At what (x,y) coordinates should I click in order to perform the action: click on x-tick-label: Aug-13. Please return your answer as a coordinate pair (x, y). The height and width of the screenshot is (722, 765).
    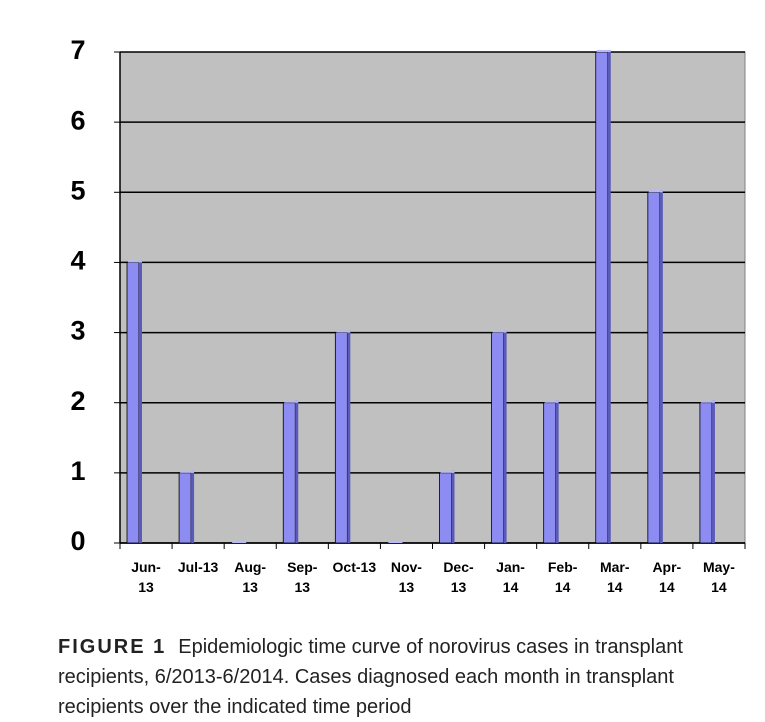
    Looking at the image, I should click on (250, 577).